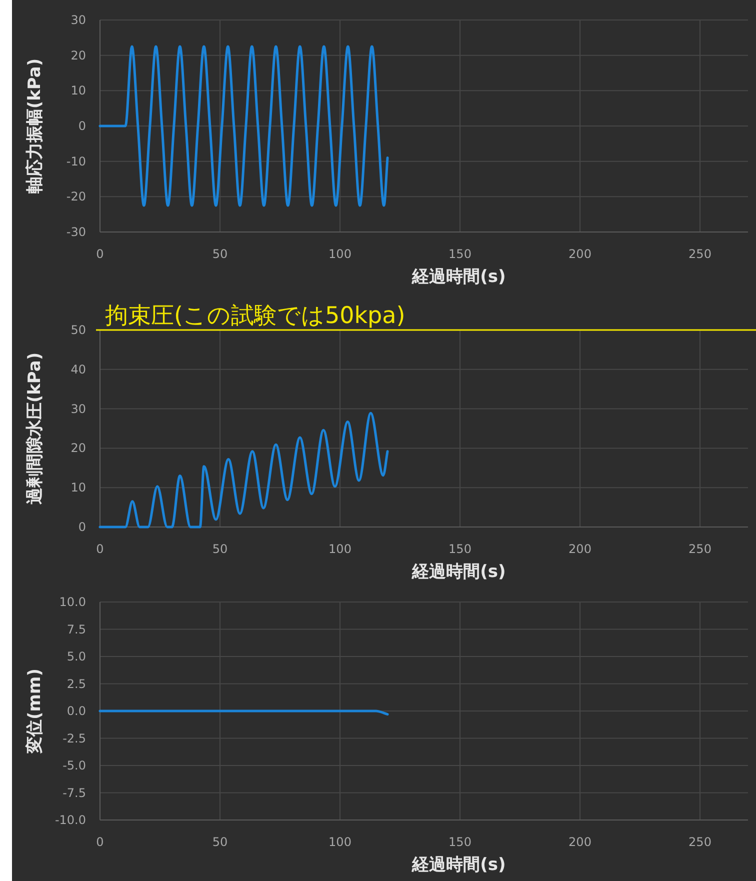 The width and height of the screenshot is (756, 881). What do you see at coordinates (255, 316) in the screenshot?
I see `ref-line-label: 拘束圧(この試験では50kpa)` at bounding box center [255, 316].